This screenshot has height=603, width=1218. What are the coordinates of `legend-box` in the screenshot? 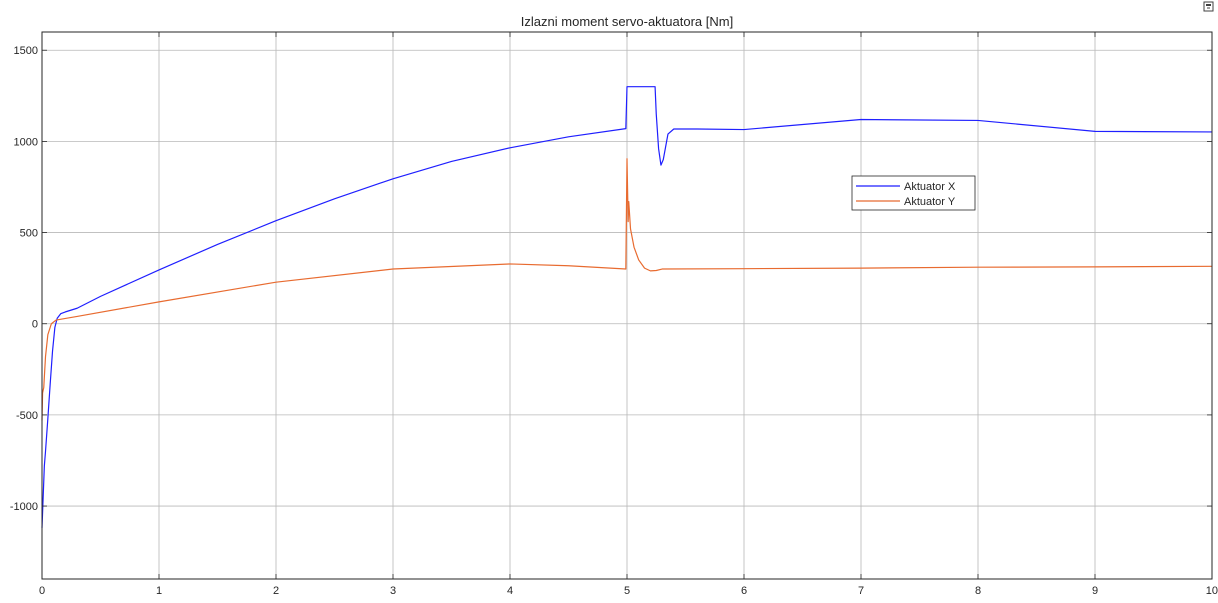 It's located at (913, 193).